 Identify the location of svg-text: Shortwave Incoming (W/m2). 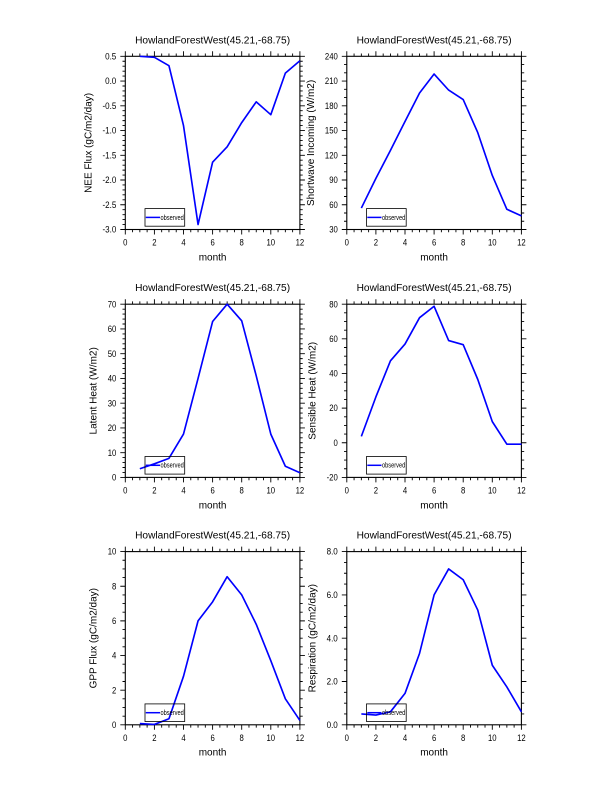
(311, 143).